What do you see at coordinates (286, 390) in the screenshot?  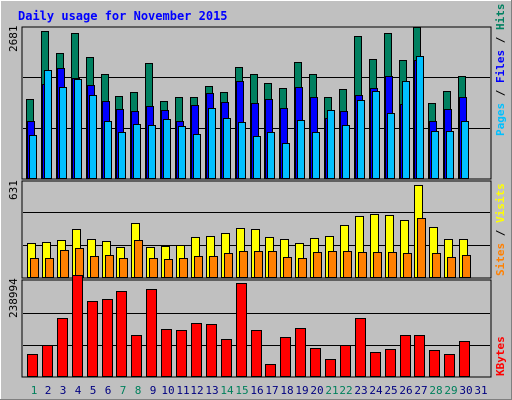 I see `x-tick-day-18: 18` at bounding box center [286, 390].